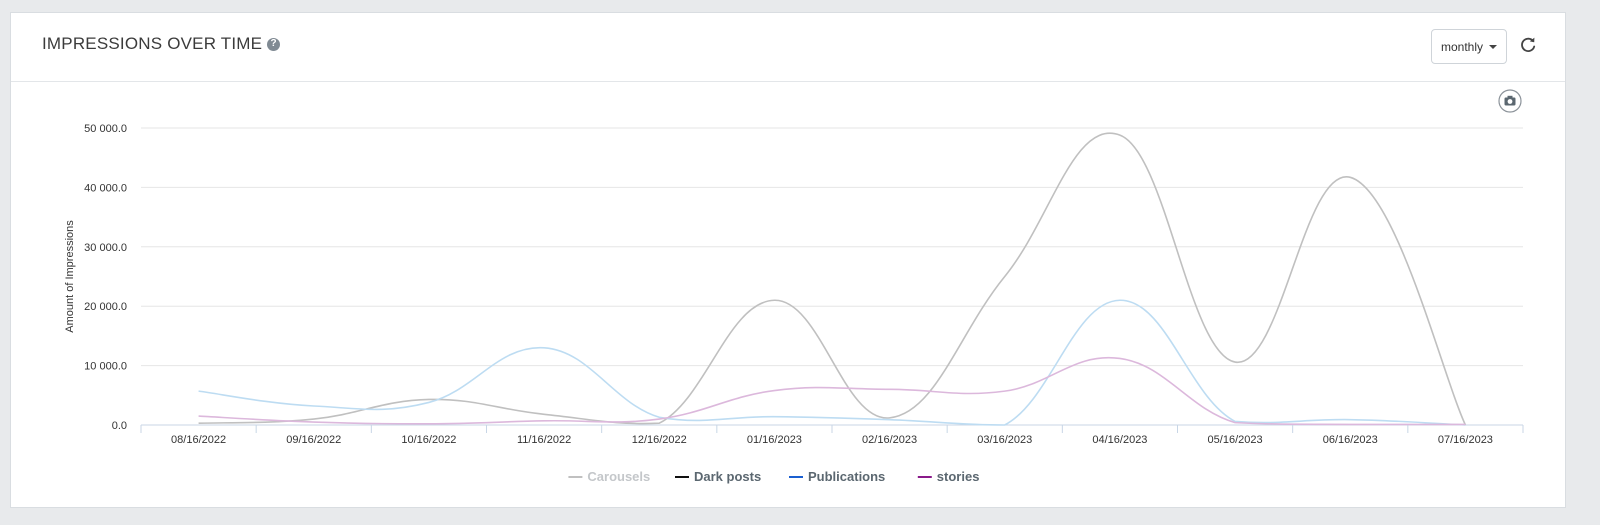 This screenshot has width=1600, height=525. I want to click on y-tick-label: 50 000.0, so click(105, 129).